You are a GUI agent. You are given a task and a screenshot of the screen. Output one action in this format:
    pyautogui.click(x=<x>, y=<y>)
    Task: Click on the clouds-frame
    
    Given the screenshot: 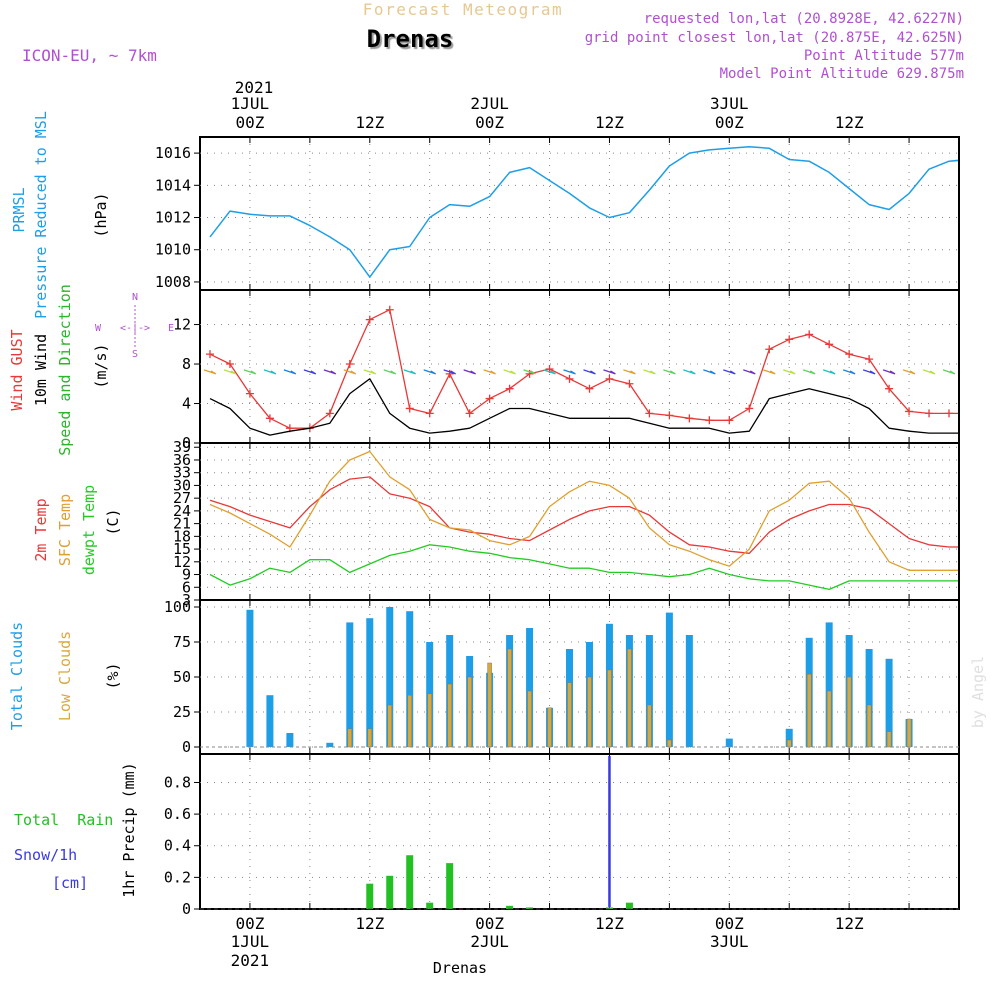 What is the action you would take?
    pyautogui.click(x=579, y=677)
    